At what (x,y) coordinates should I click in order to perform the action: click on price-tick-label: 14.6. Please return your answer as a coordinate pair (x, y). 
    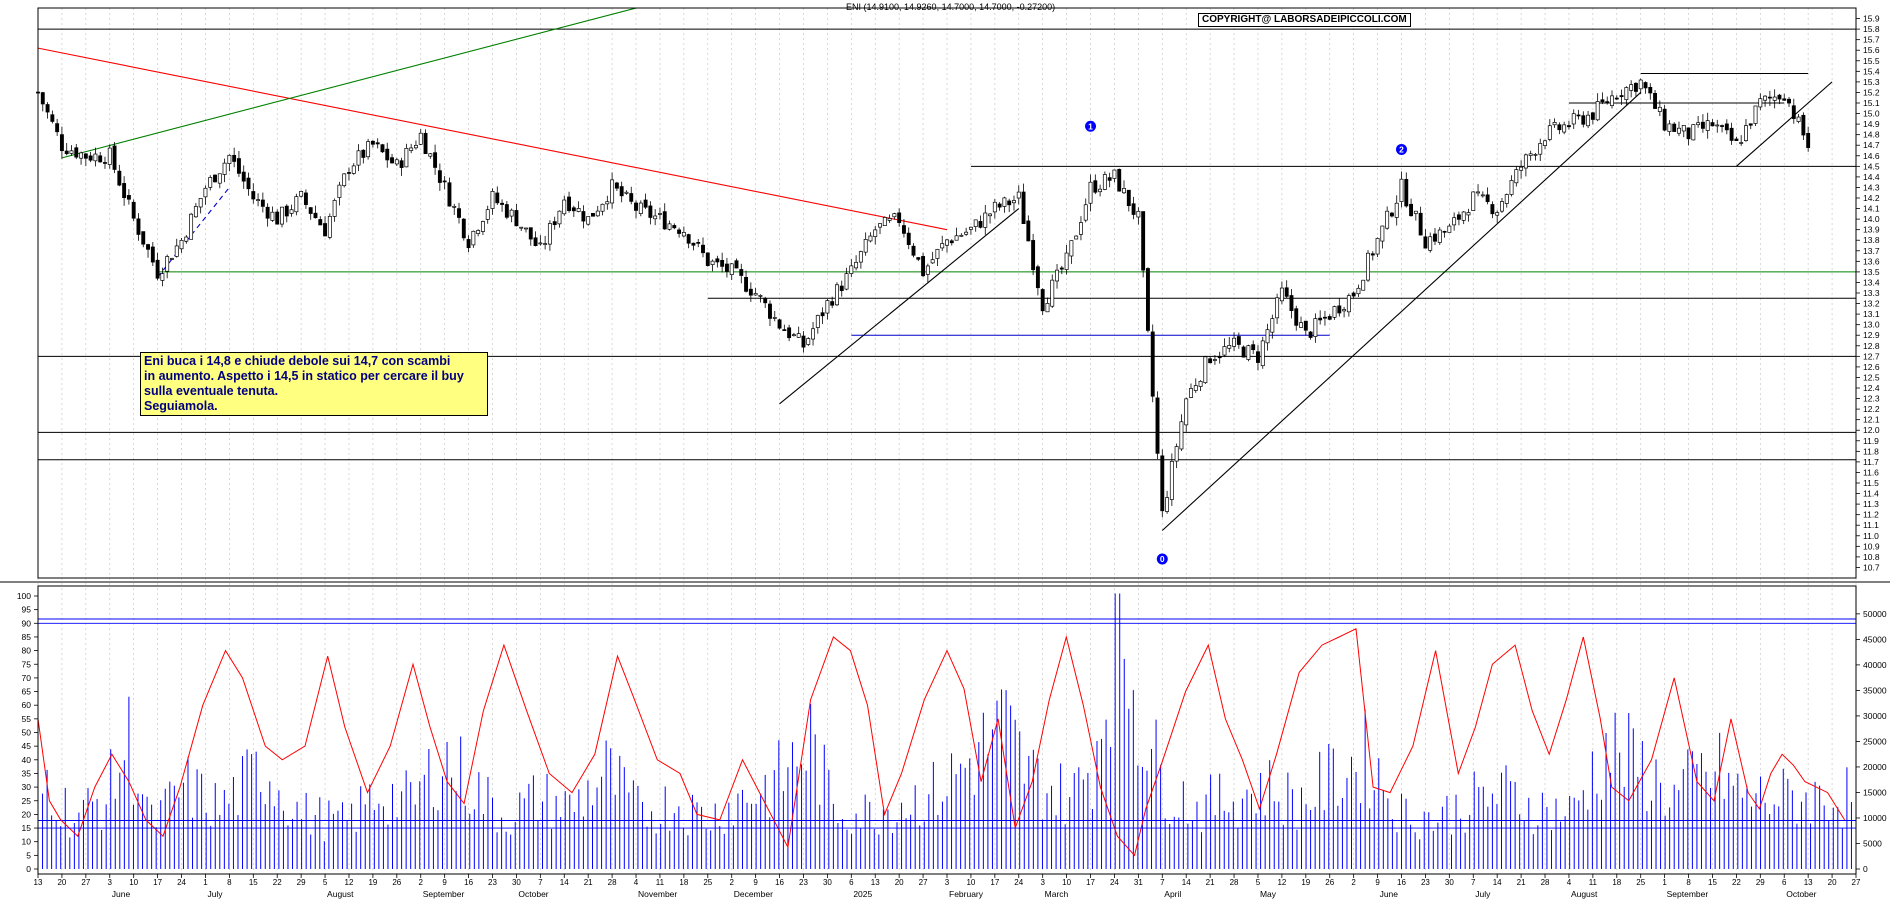
    Looking at the image, I should click on (1871, 156).